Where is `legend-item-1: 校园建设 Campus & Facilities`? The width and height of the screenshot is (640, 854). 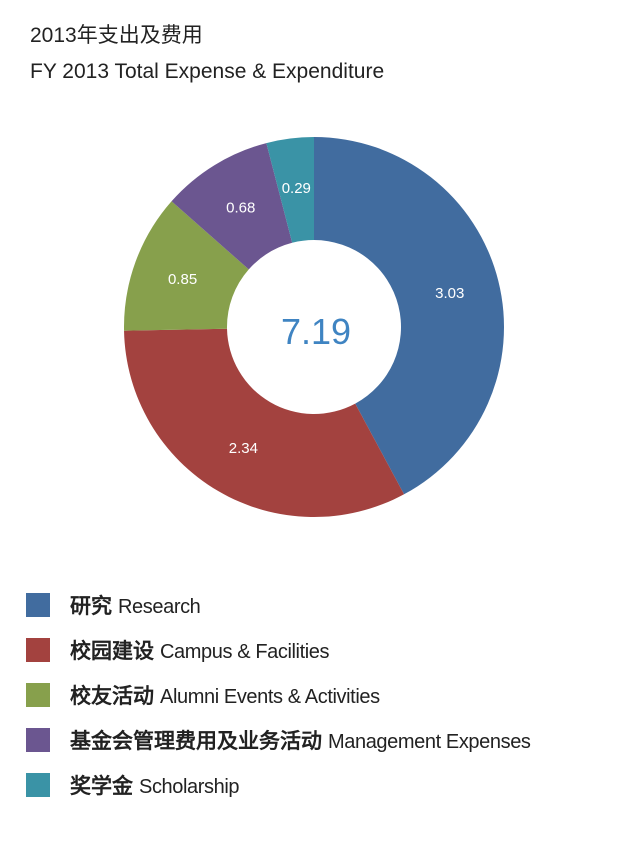 legend-item-1: 校园建设 Campus & Facilities is located at coordinates (278, 649).